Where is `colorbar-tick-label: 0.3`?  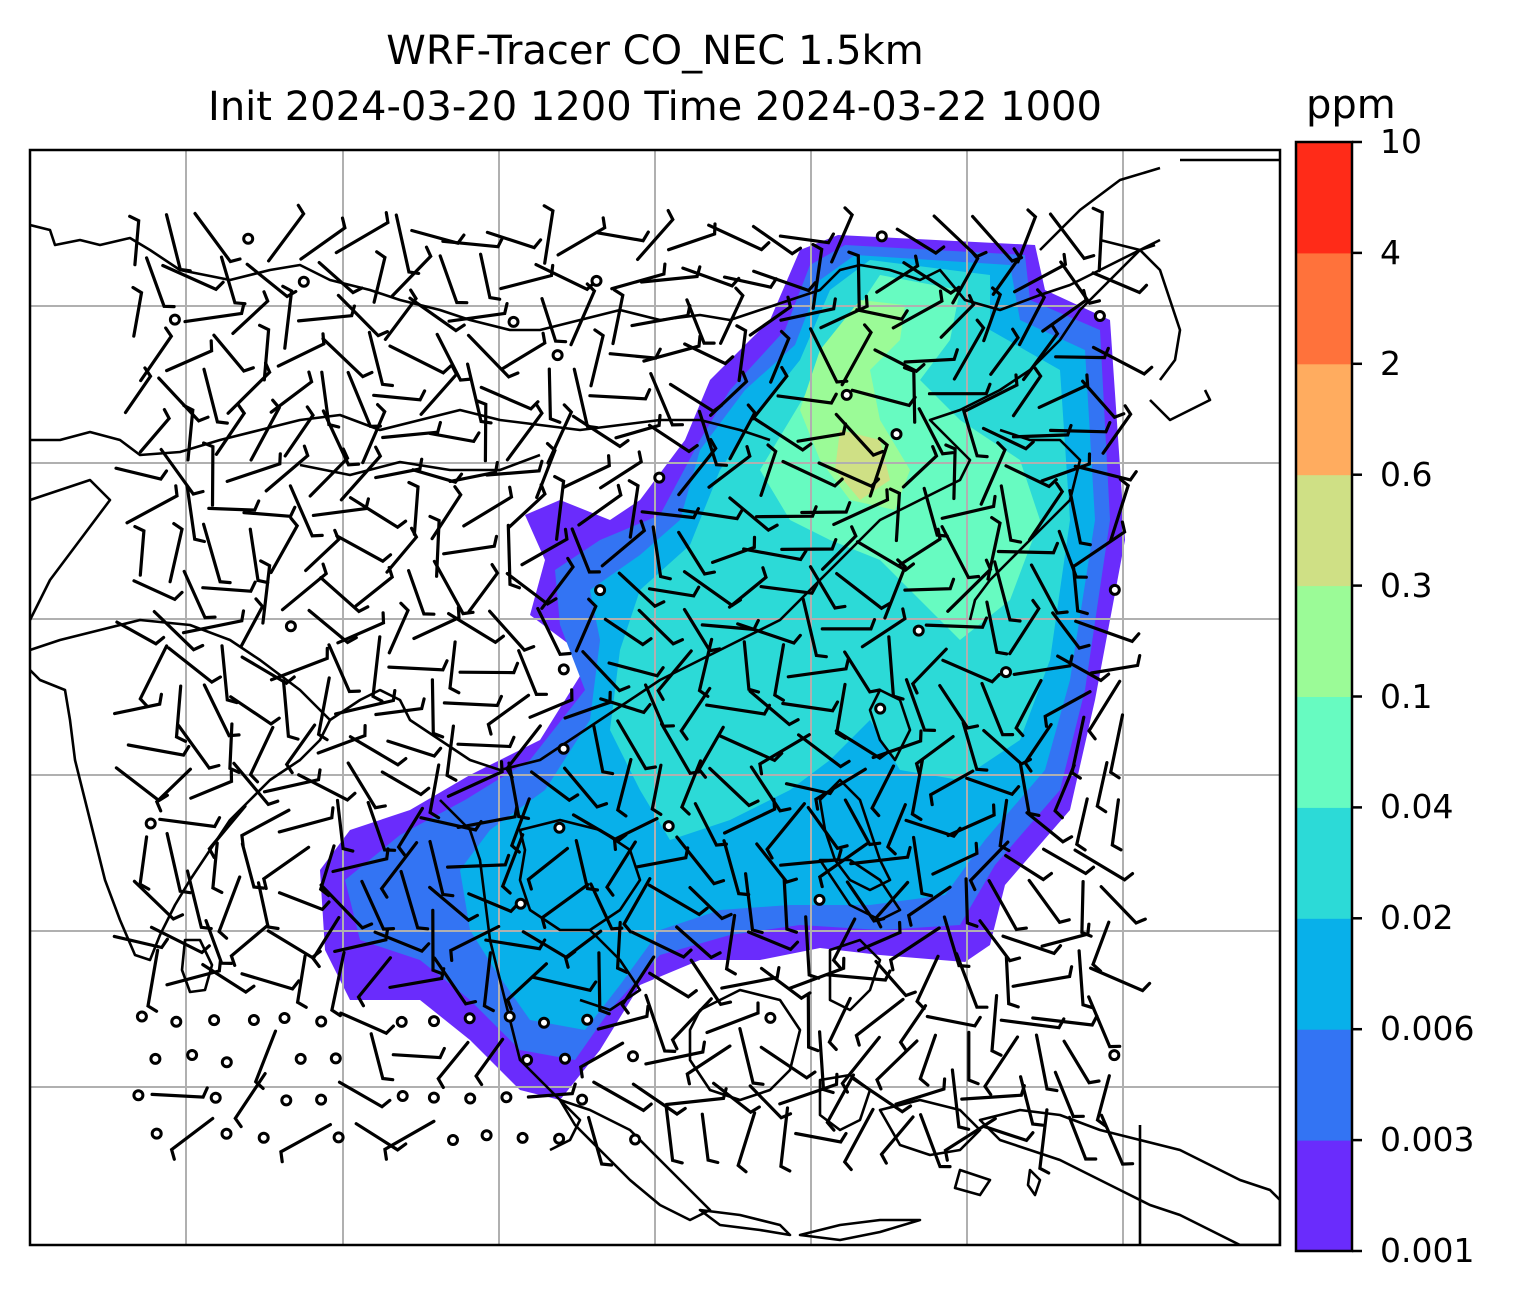 colorbar-tick-label: 0.3 is located at coordinates (1406, 585).